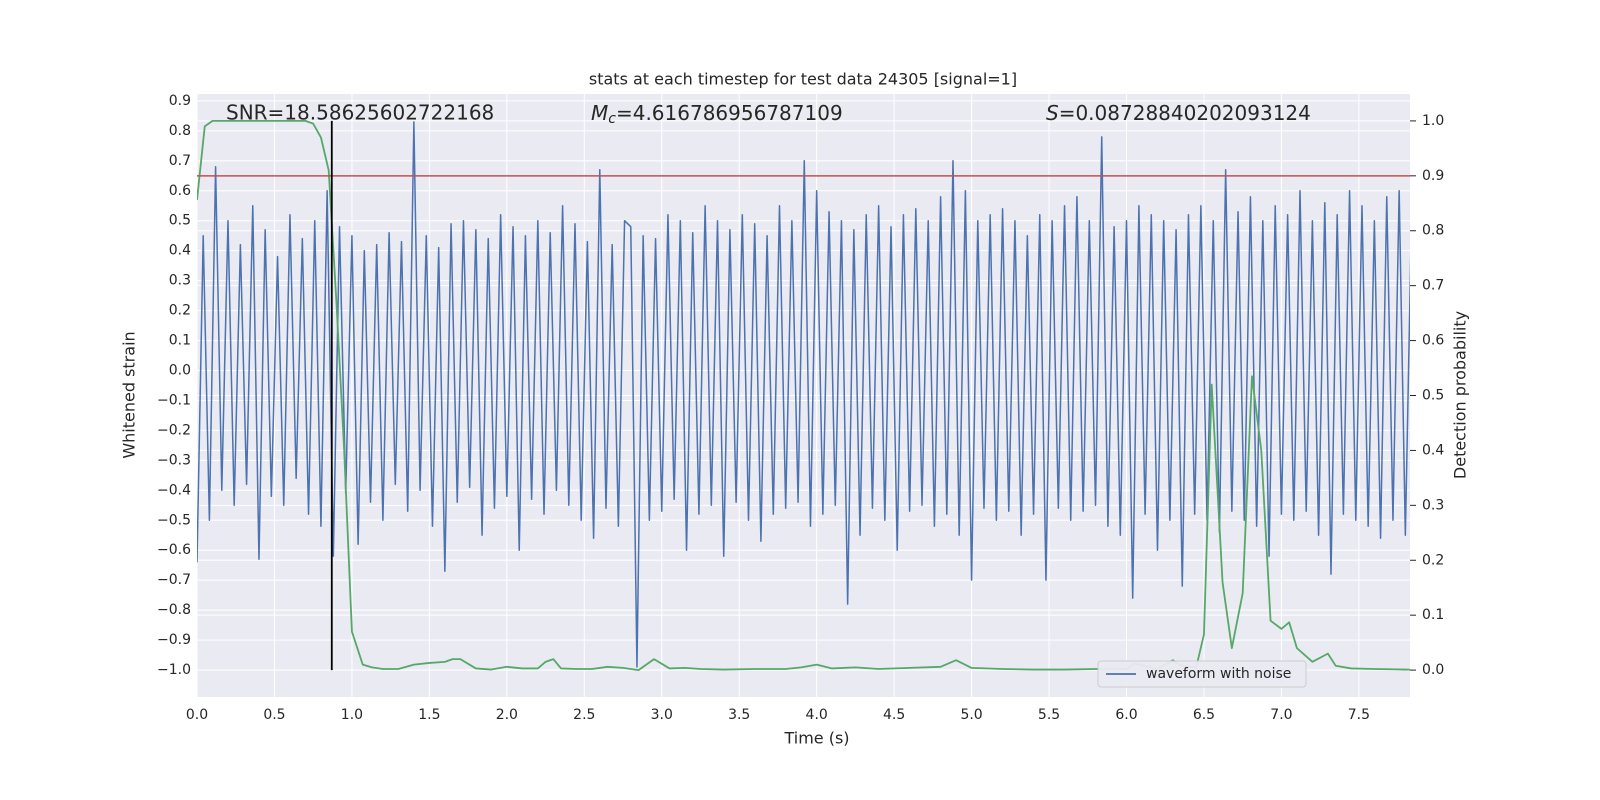  Describe the element at coordinates (507, 715) in the screenshot. I see `x-tick-label: 2.0` at that location.